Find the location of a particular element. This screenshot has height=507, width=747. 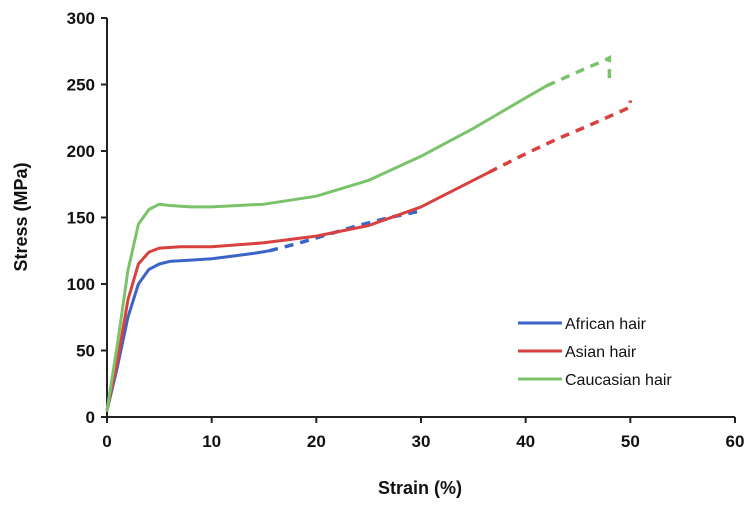

y-tick-label: 50 is located at coordinates (85, 351).